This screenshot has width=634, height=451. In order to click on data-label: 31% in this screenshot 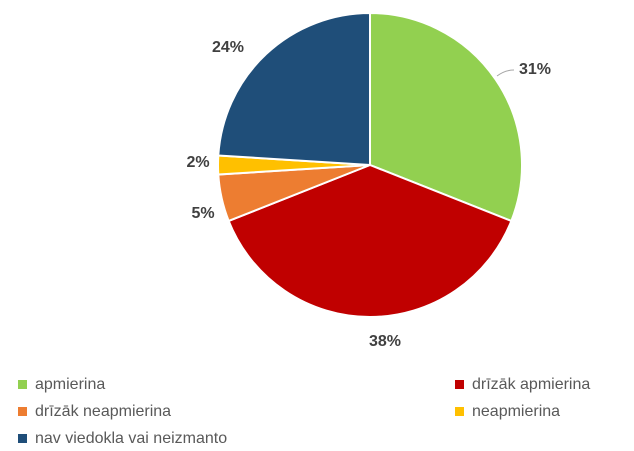, I will do `click(535, 69)`.